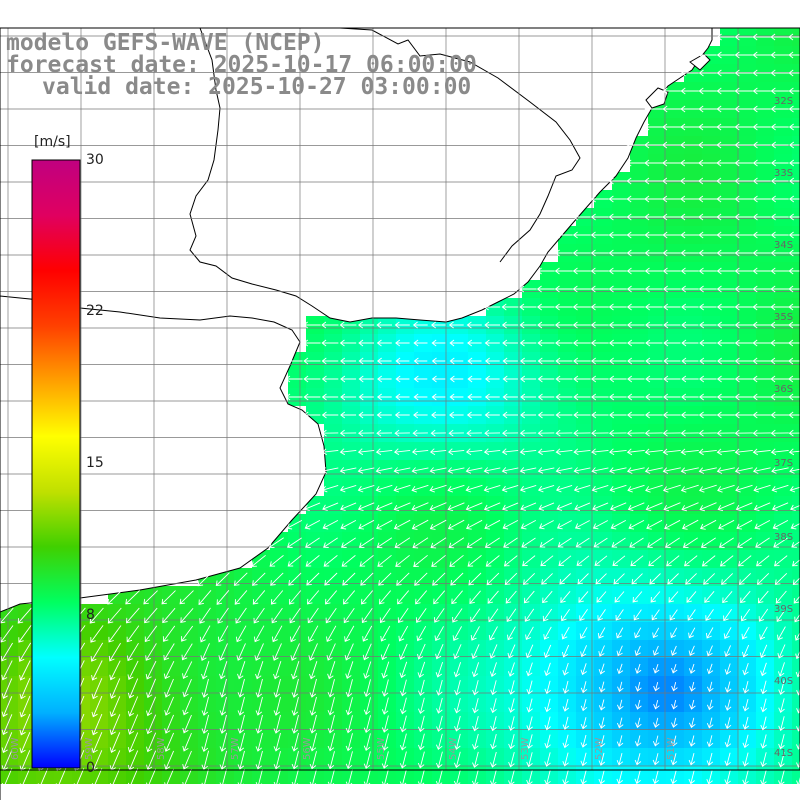 The width and height of the screenshot is (800, 800). What do you see at coordinates (700, 62) in the screenshot?
I see `lagoon` at bounding box center [700, 62].